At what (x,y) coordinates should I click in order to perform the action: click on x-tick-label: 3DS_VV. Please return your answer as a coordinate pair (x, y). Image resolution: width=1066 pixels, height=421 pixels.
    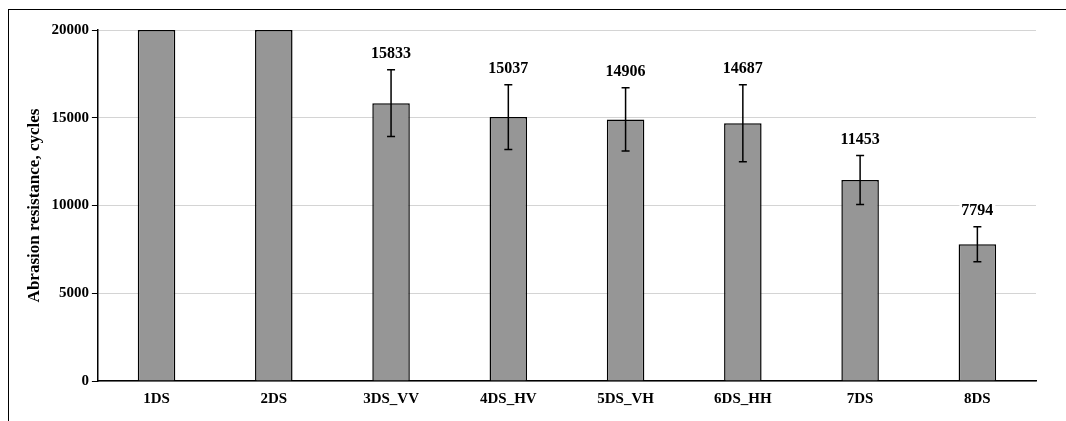
    Looking at the image, I should click on (391, 397).